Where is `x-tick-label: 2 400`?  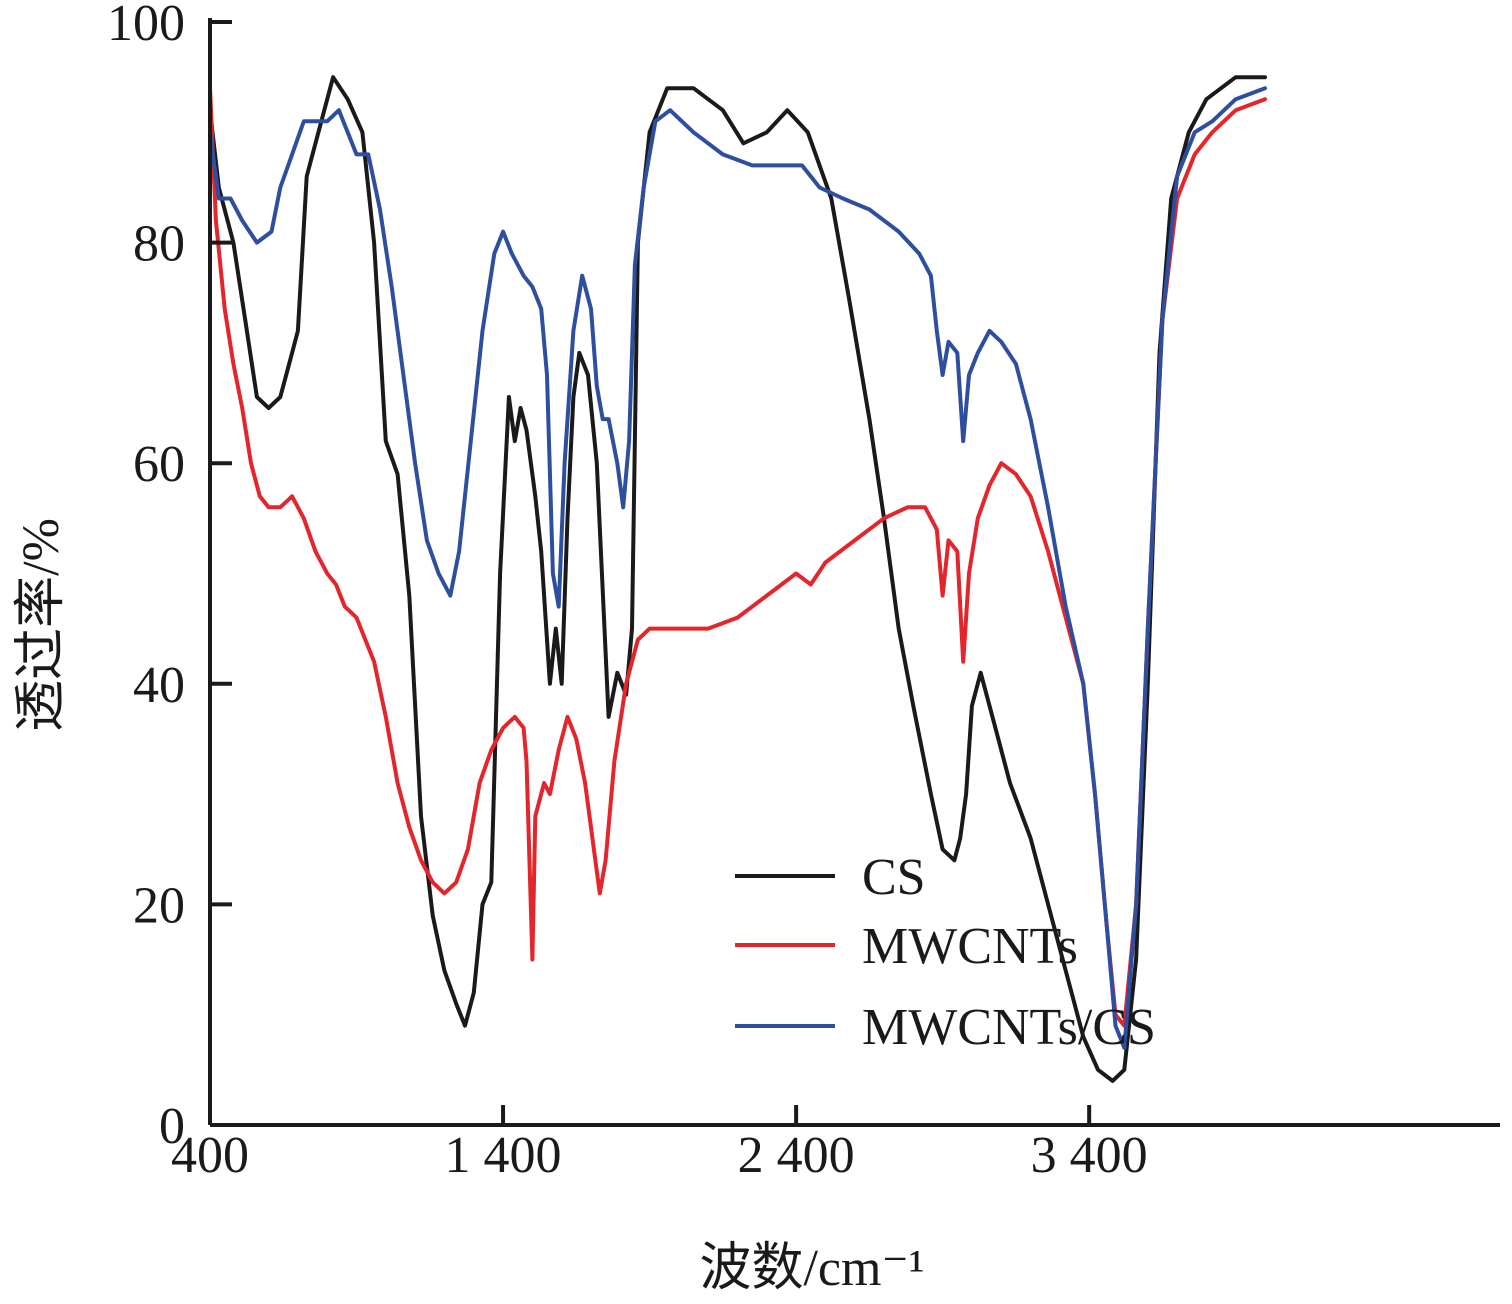 x-tick-label: 2 400 is located at coordinates (796, 1155).